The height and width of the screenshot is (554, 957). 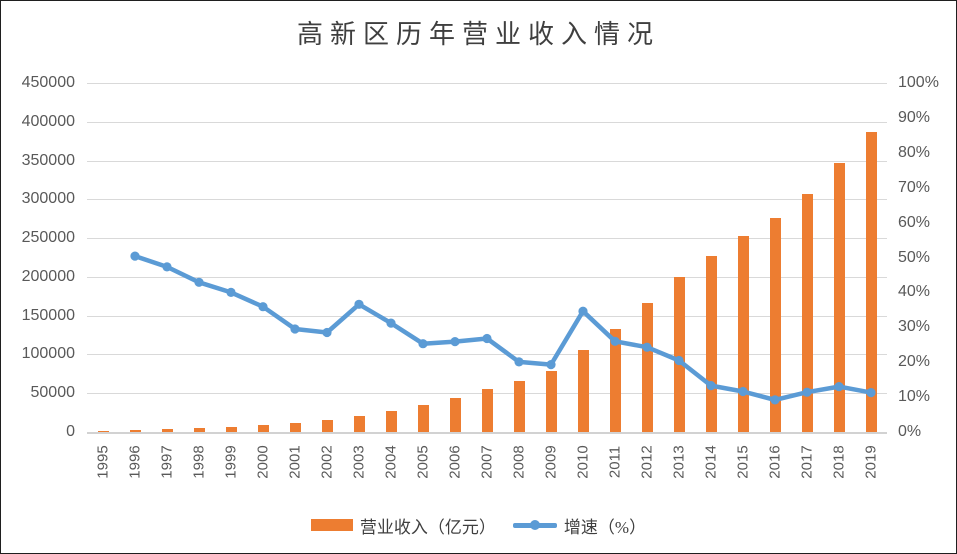 What do you see at coordinates (135, 431) in the screenshot?
I see `bar-1996` at bounding box center [135, 431].